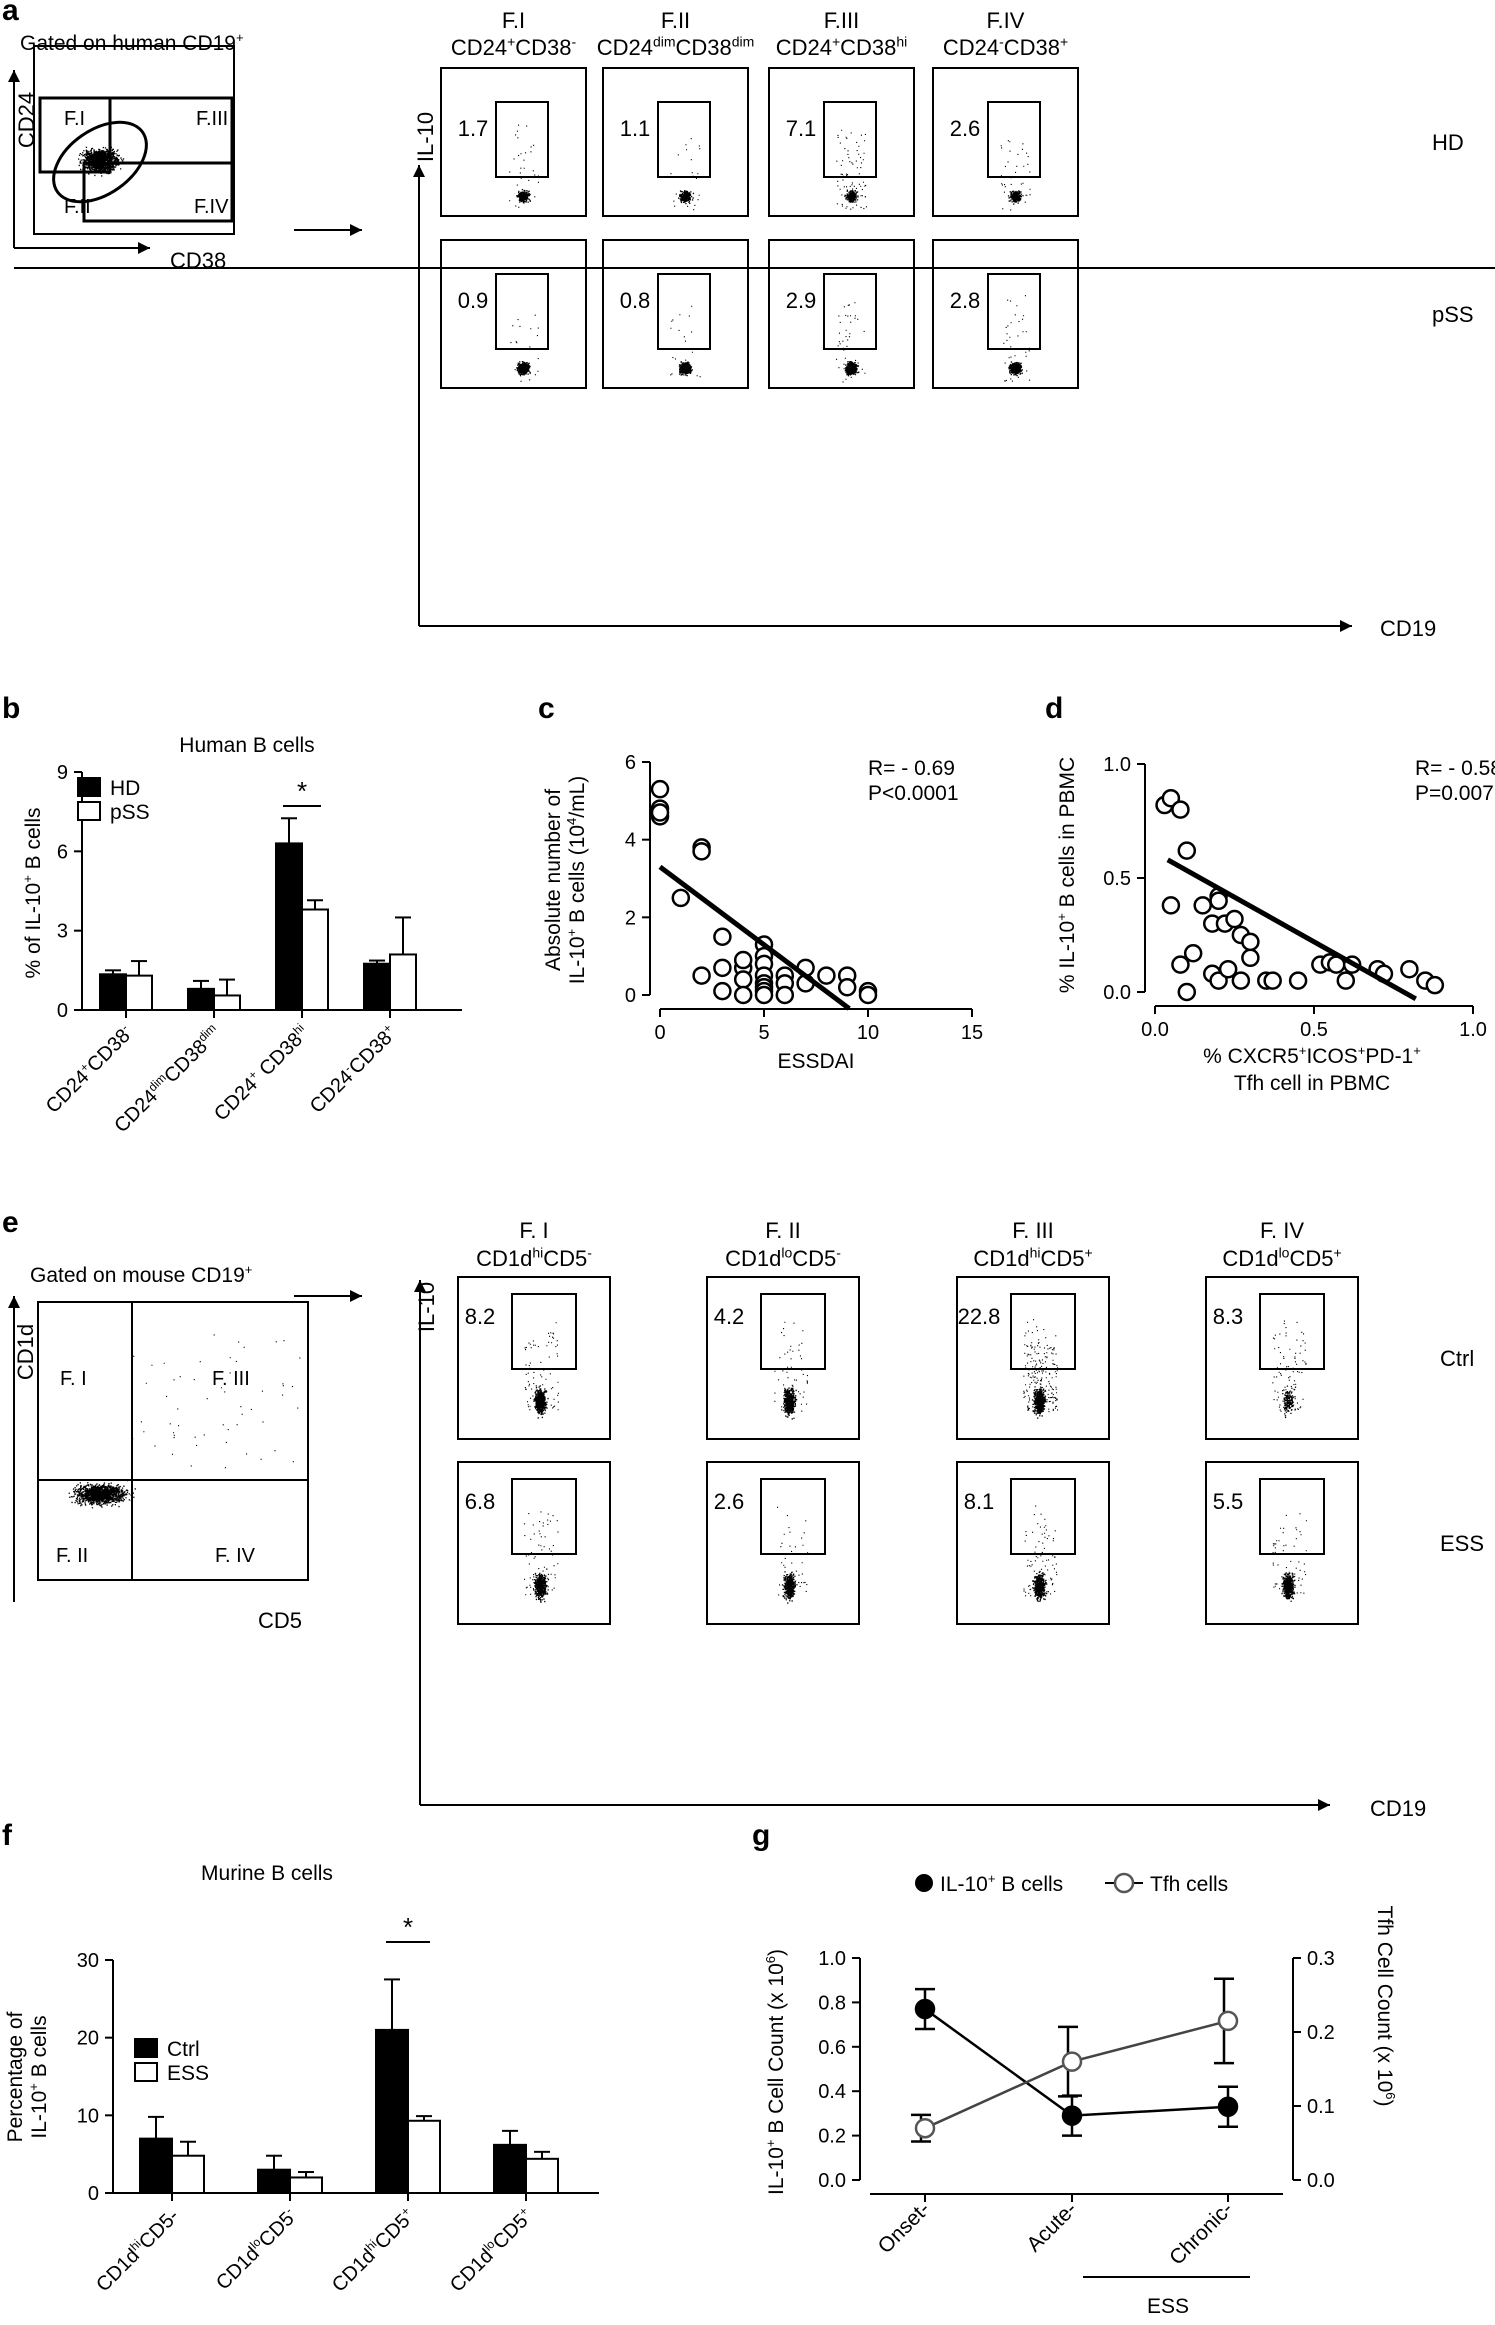  Describe the element at coordinates (356, 230) in the screenshot. I see `panel-a-arrow-head` at that location.